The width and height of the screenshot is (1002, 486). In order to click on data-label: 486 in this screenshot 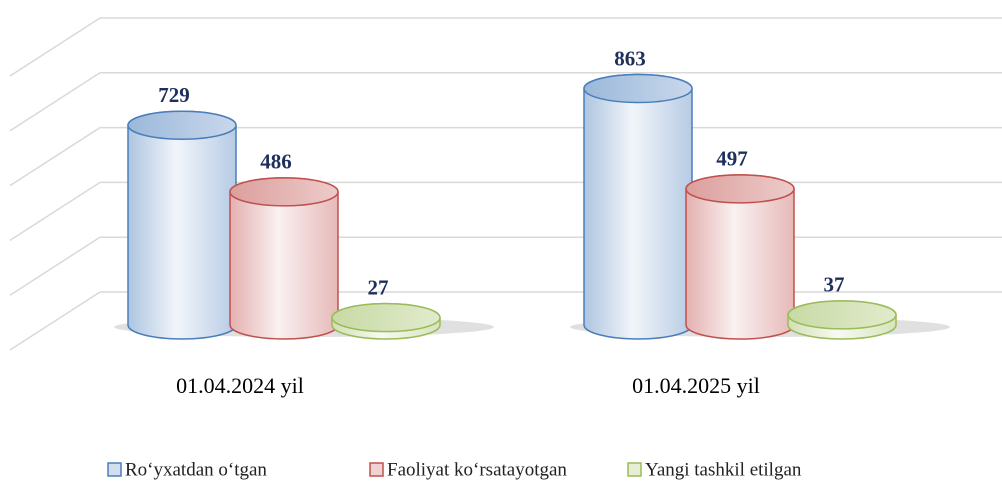, I will do `click(276, 162)`.